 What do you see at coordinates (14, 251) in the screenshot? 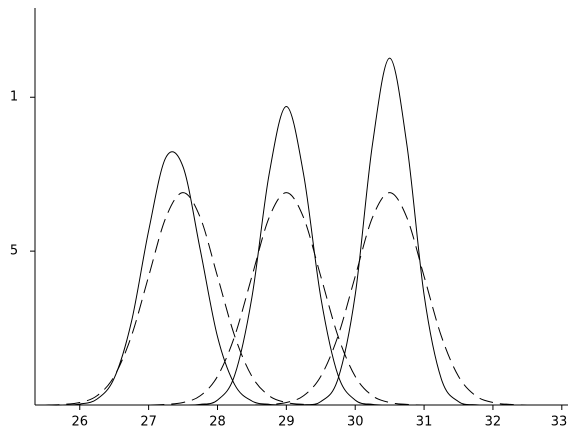
I see `y-tick-label: 5` at bounding box center [14, 251].